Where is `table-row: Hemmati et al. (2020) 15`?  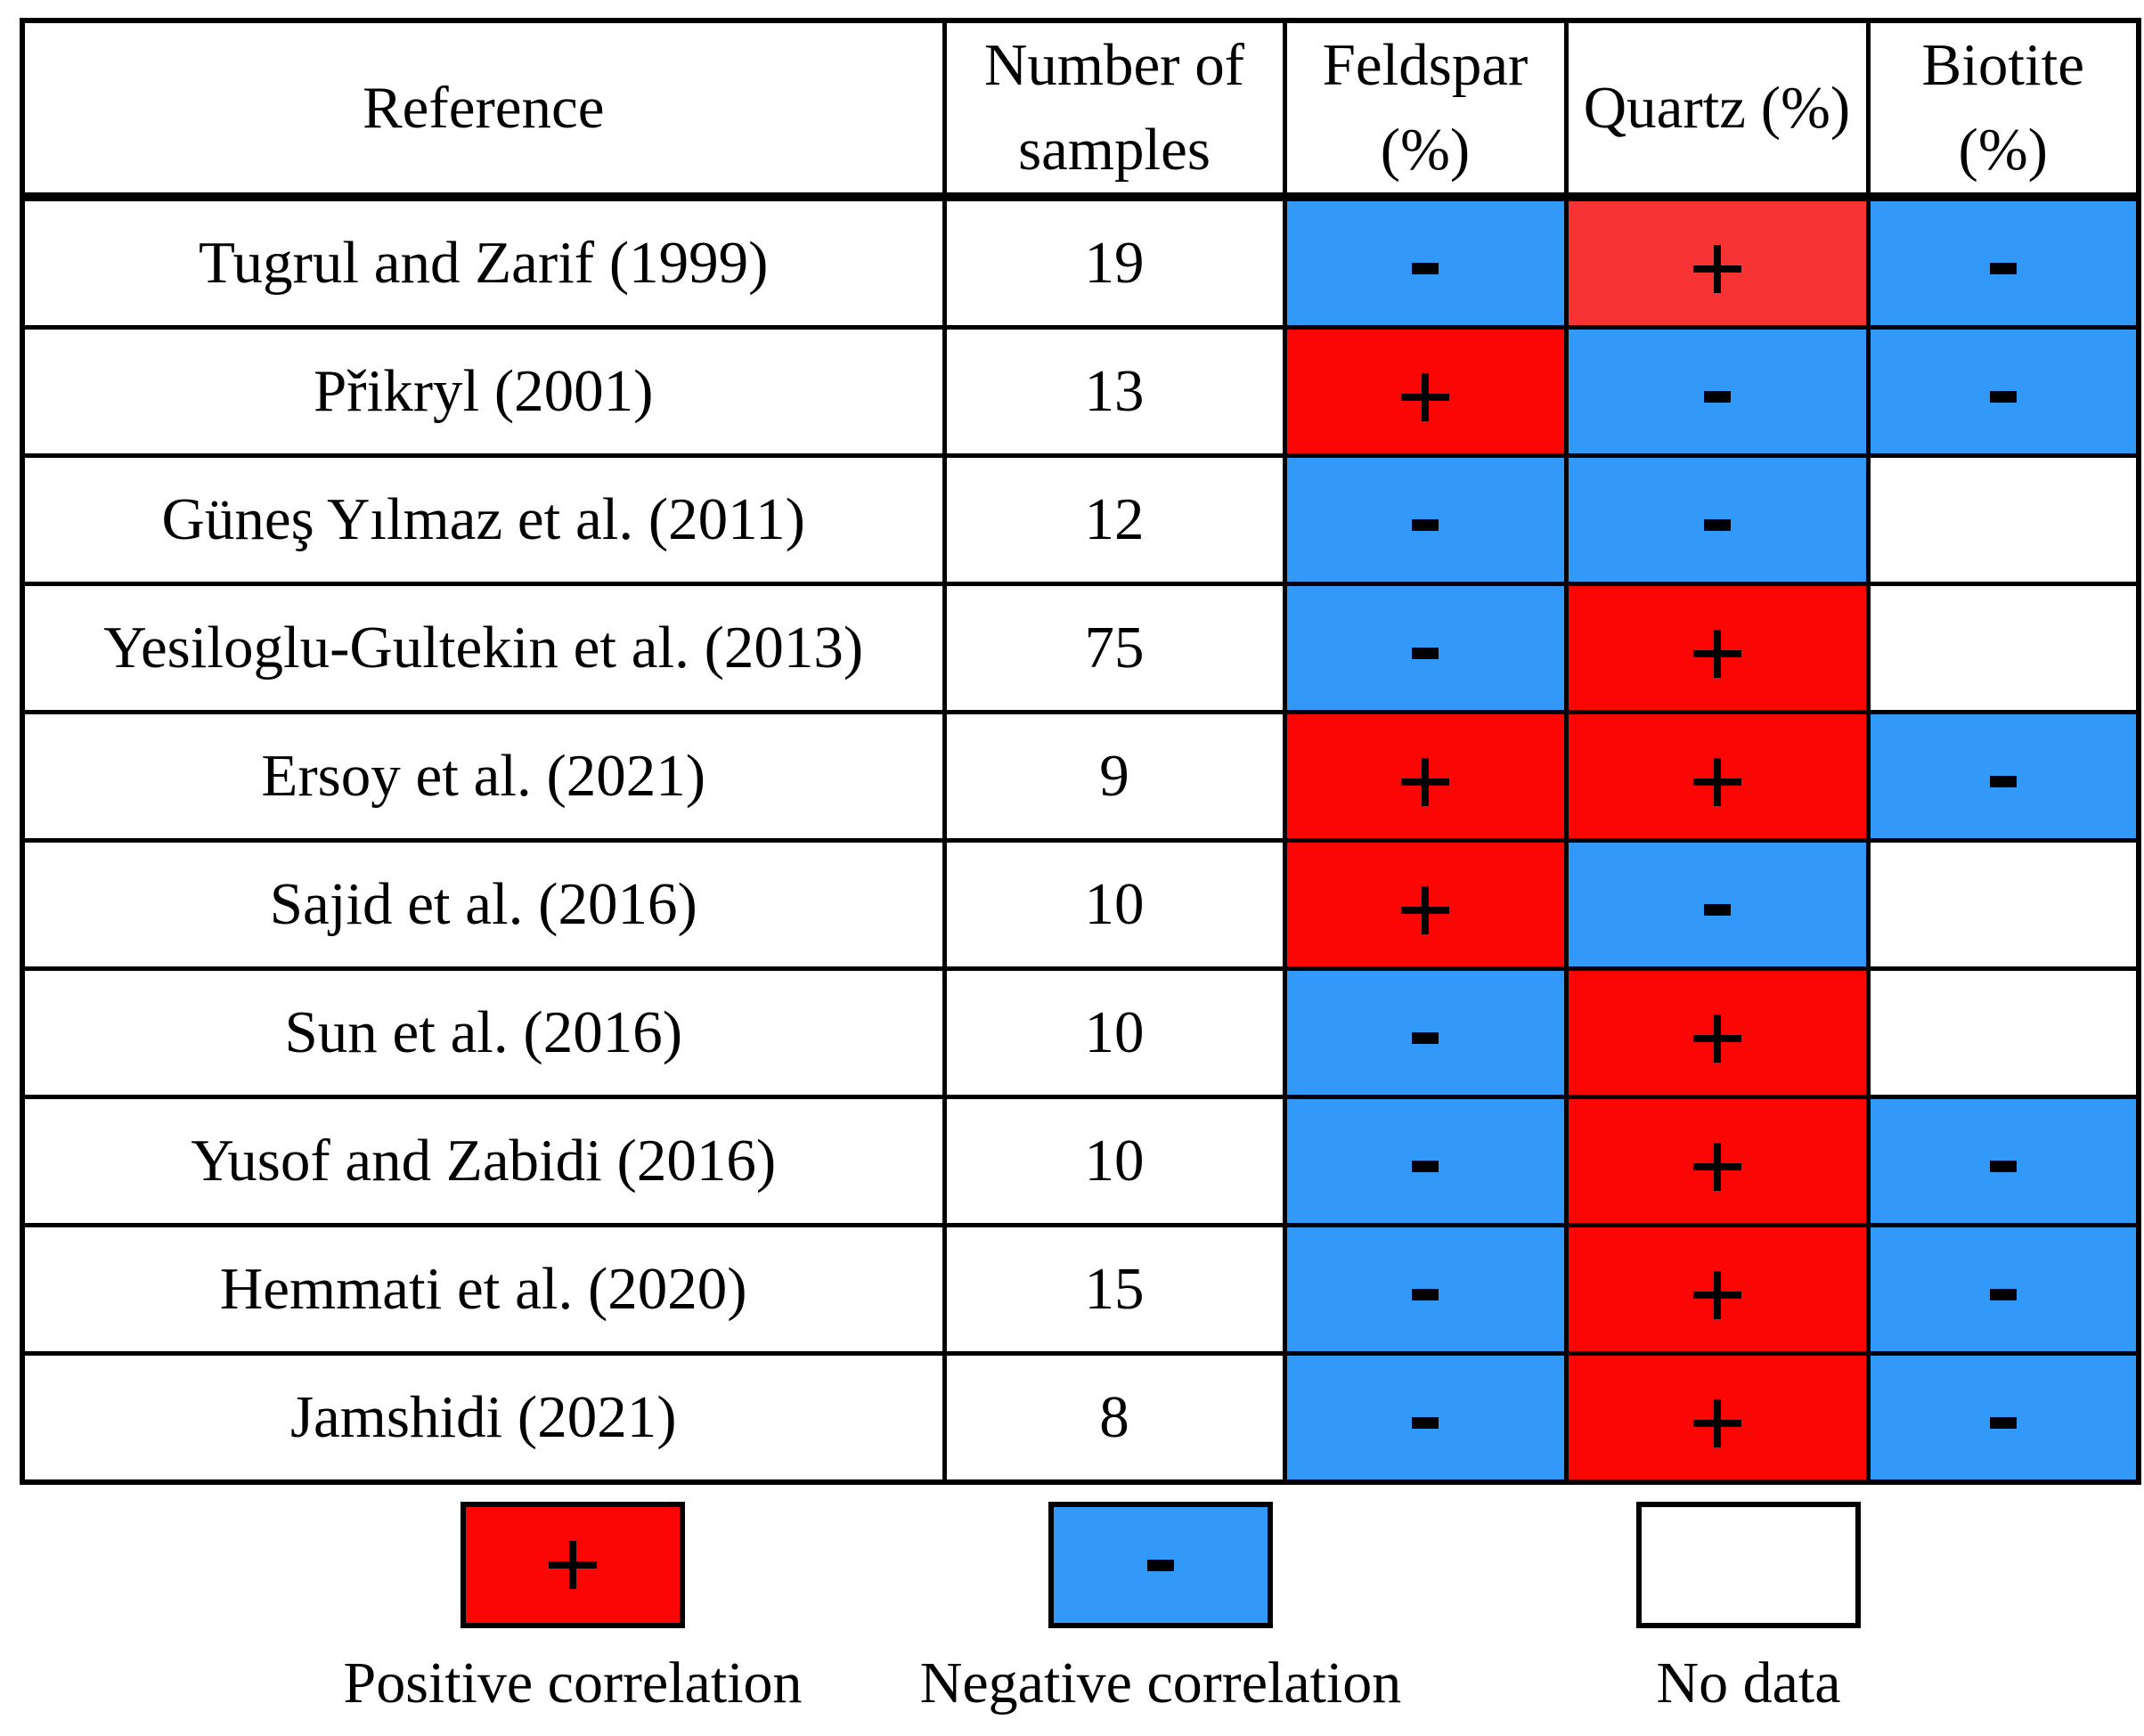
table-row: Hemmati et al. (2020) 15 is located at coordinates (1080, 1290).